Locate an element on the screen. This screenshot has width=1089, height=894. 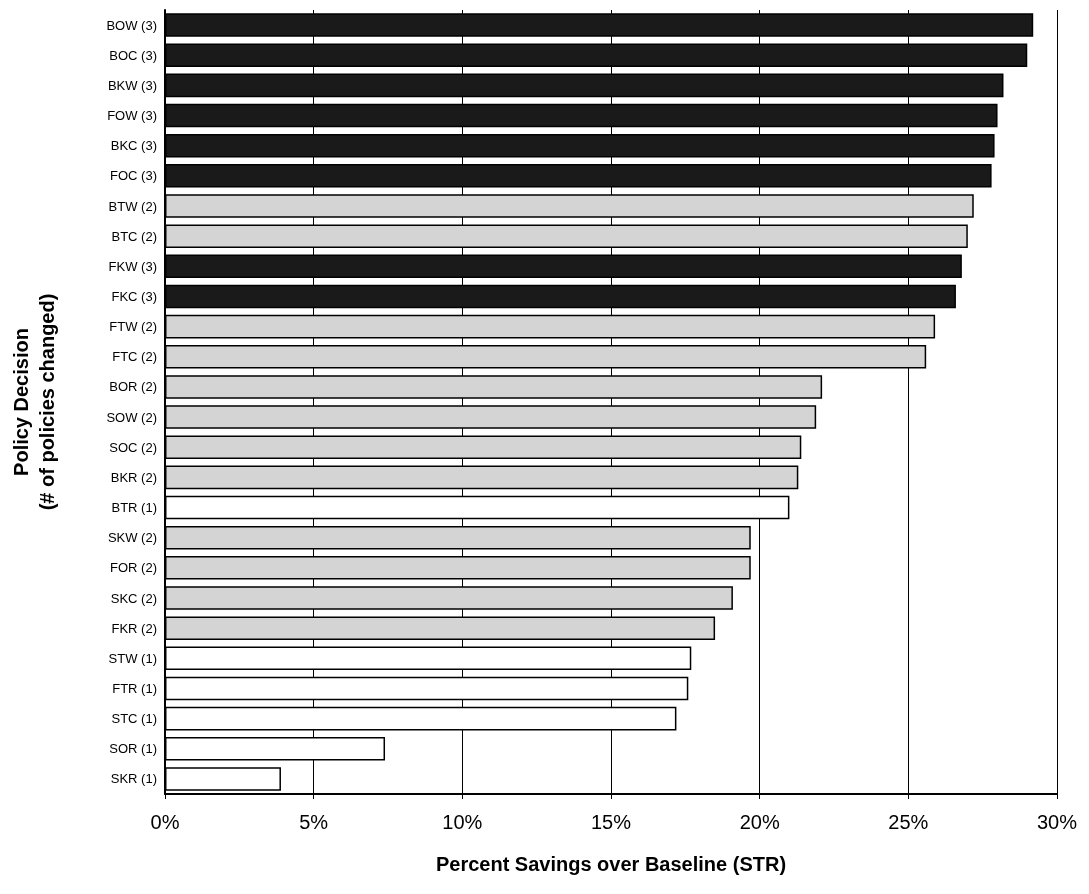
y-tick-label: FTC (2) is located at coordinates (134, 357).